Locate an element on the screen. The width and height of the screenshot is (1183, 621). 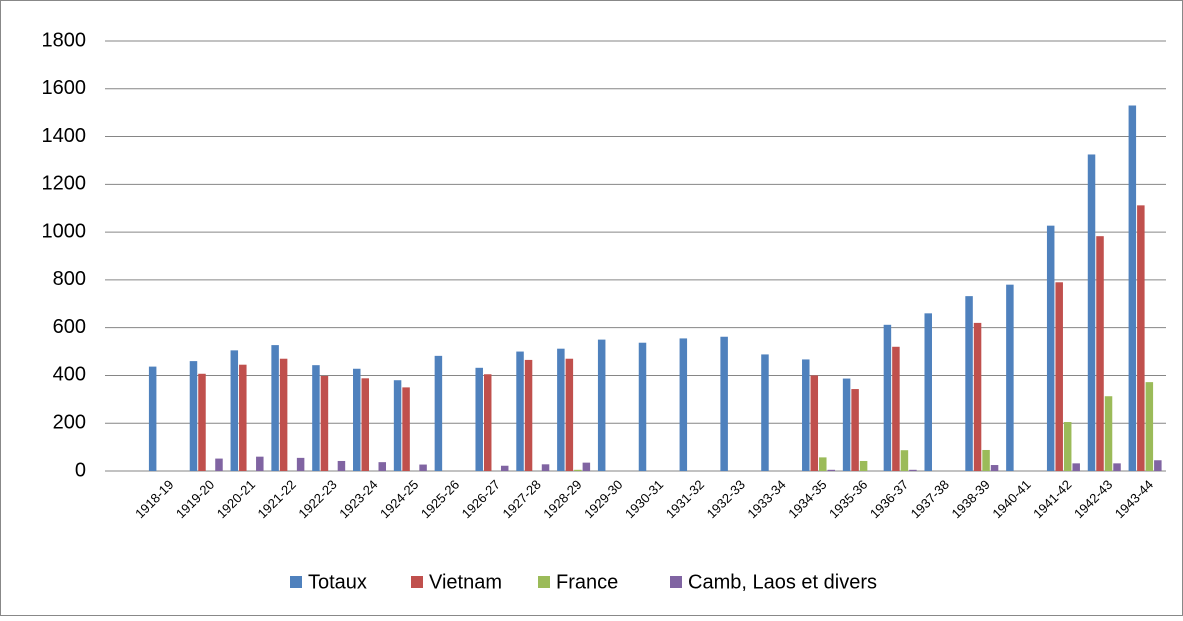
y-tick-label: 1000 is located at coordinates (64, 231).